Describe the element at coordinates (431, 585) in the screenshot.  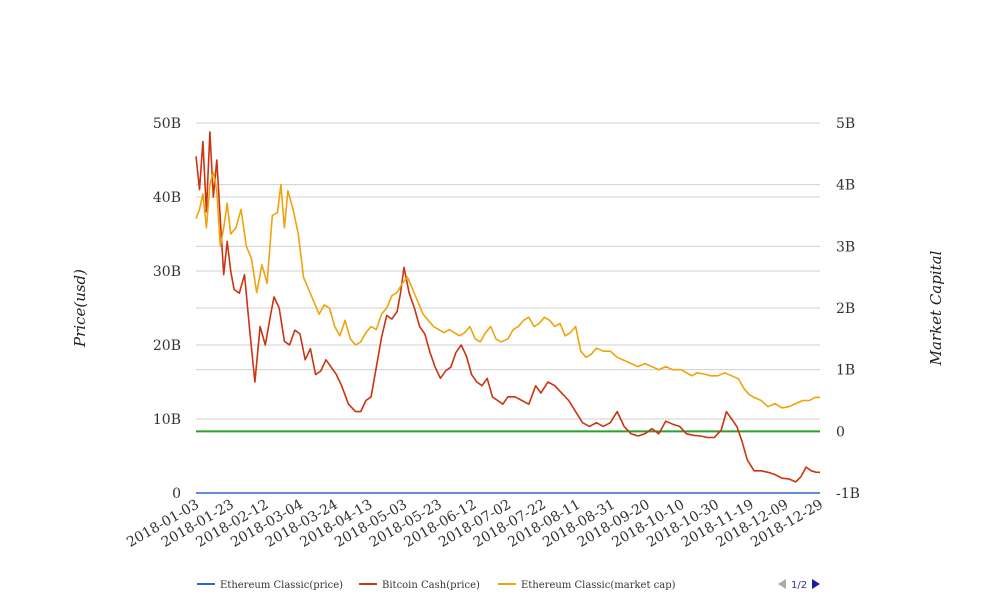
I see `legend-label: Bitcoin Cash(price)` at that location.